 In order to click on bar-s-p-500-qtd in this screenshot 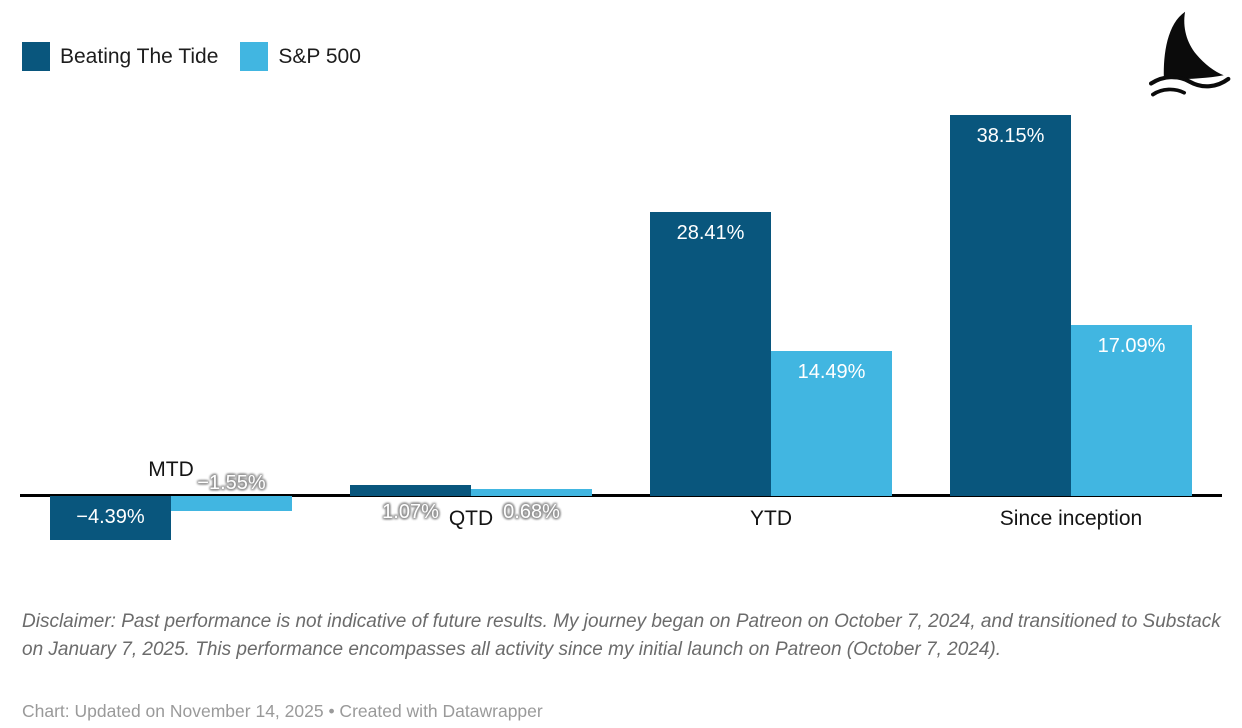, I will do `click(531, 492)`.